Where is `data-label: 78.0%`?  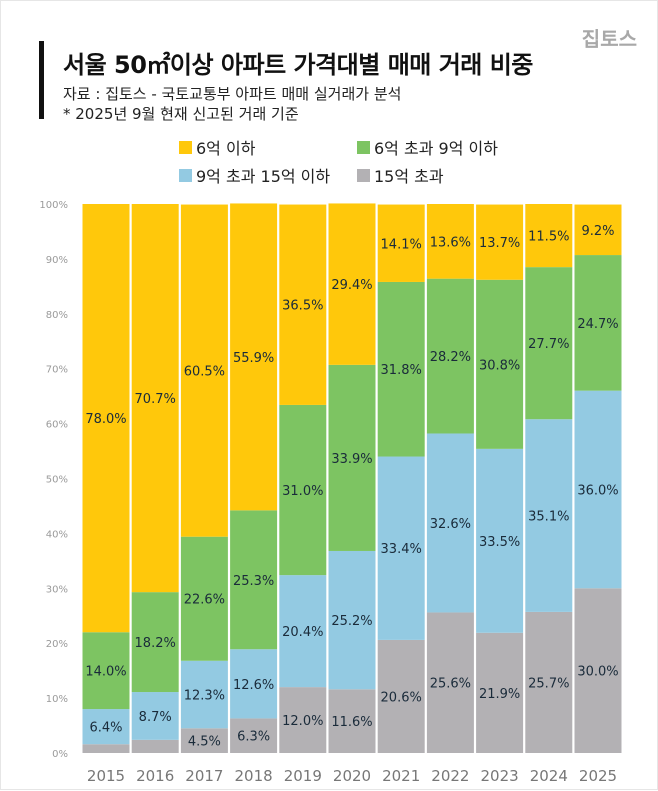 data-label: 78.0% is located at coordinates (105, 419).